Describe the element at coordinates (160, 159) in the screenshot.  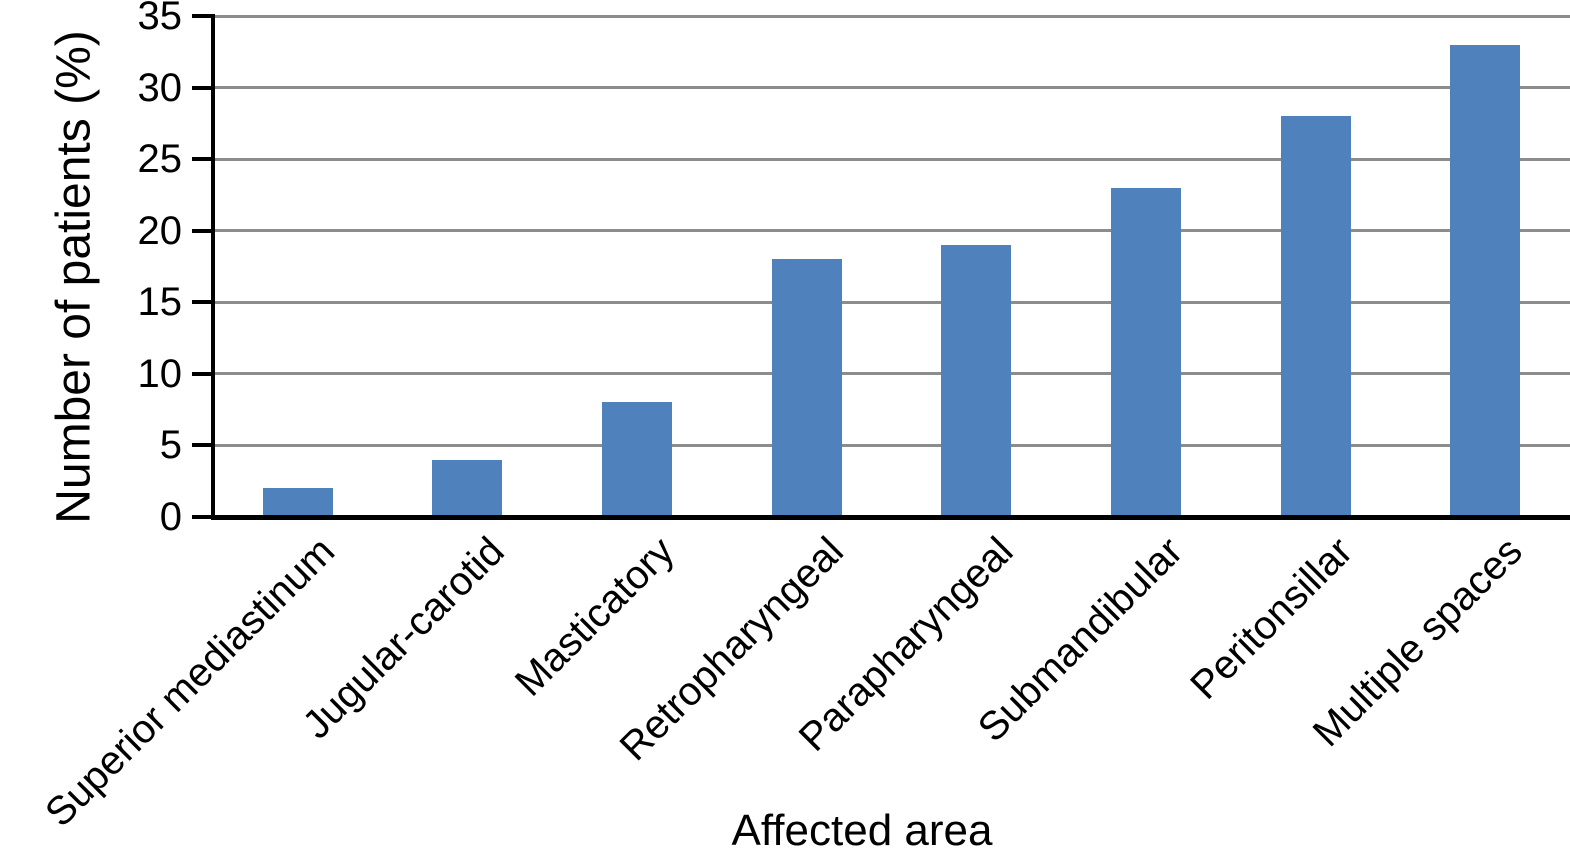
I see `y-tick-label: 25` at that location.